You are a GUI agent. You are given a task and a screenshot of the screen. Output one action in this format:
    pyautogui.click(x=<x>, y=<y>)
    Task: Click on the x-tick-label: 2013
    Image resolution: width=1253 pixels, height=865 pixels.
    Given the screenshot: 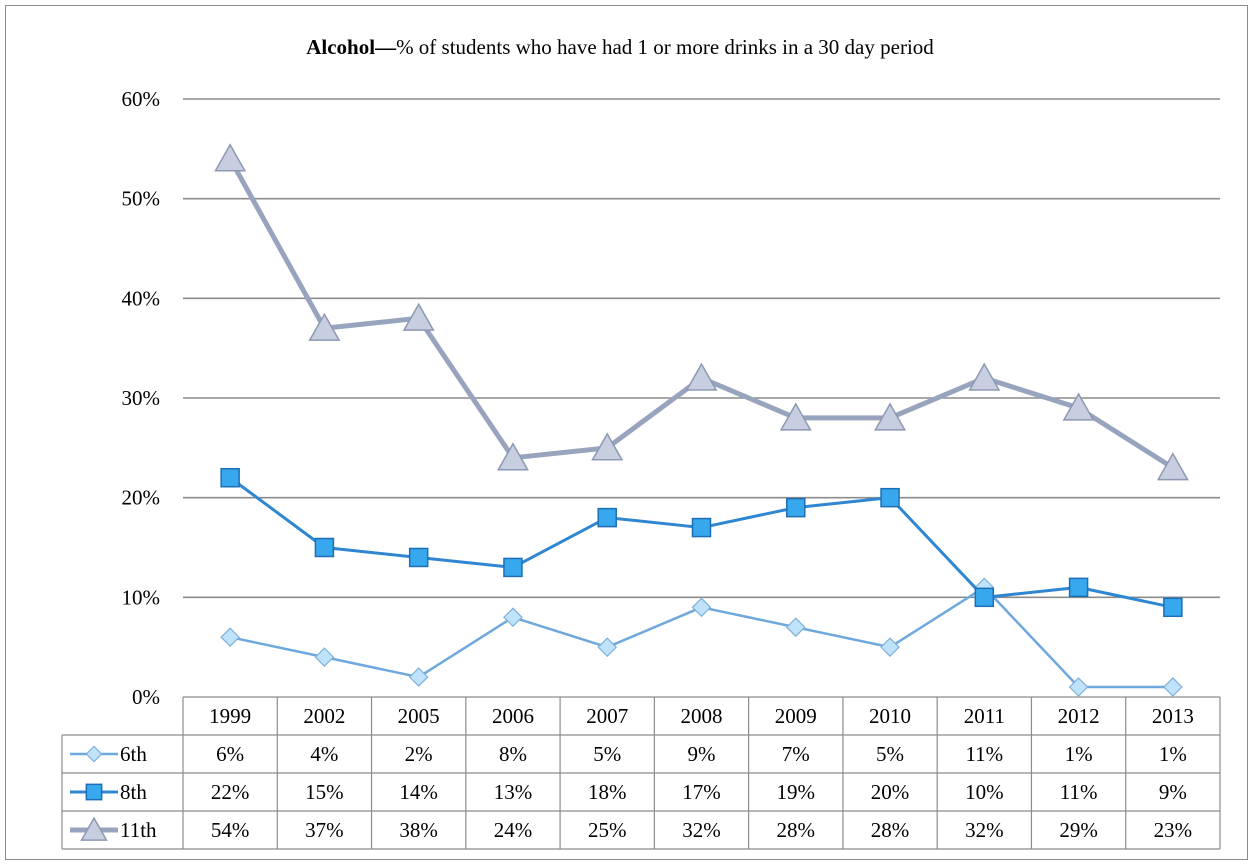 What is the action you would take?
    pyautogui.click(x=1173, y=716)
    